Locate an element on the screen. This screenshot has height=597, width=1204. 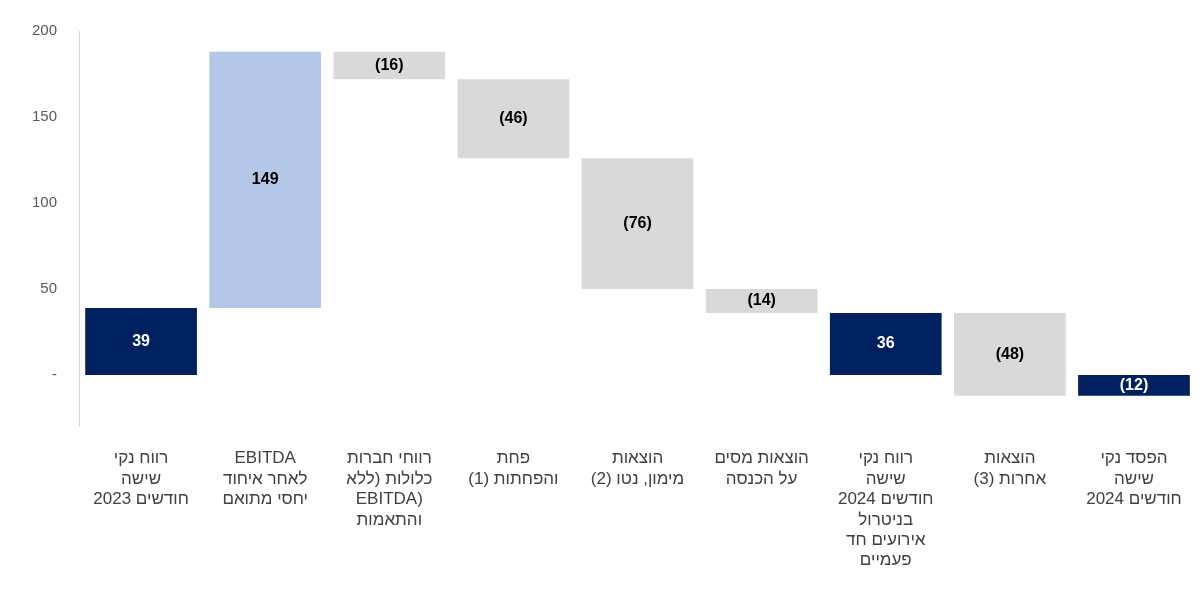
data-label: (46) is located at coordinates (513, 118).